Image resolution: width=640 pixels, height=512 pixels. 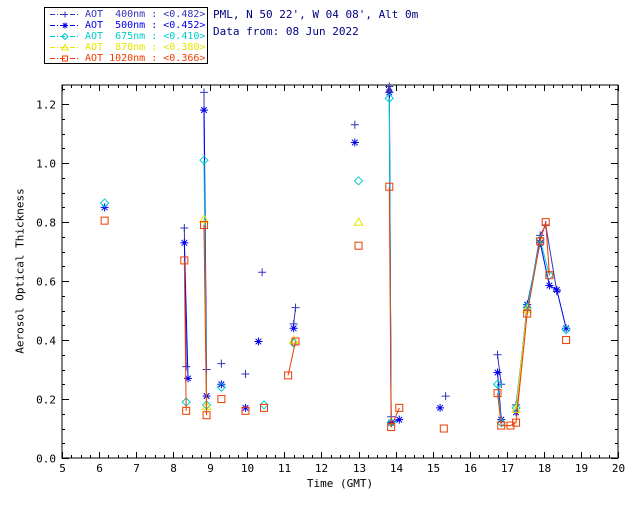 I want to click on svg-text: 10, so click(x=247, y=468).